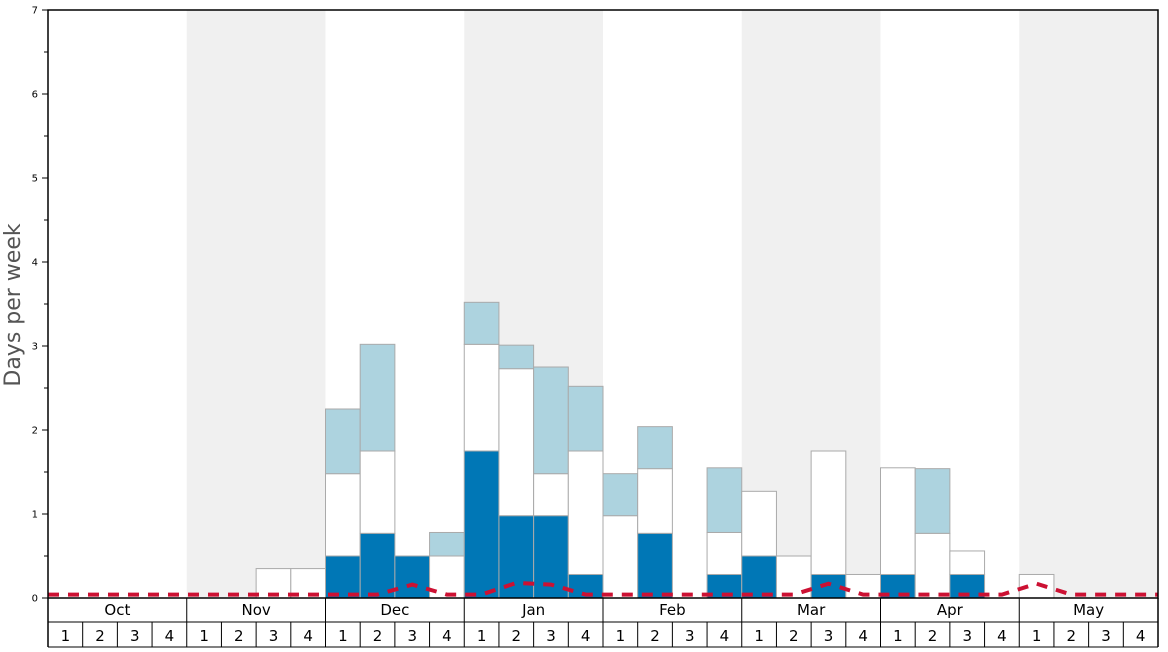  What do you see at coordinates (117, 610) in the screenshot?
I see `month-label-oct: Oct` at bounding box center [117, 610].